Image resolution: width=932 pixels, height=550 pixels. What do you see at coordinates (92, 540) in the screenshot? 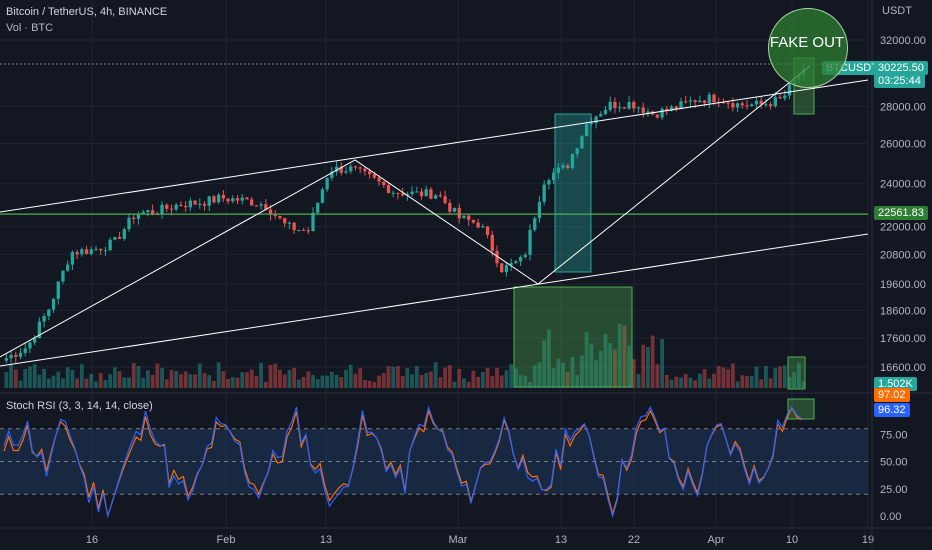
I see `time-tick-label: 16` at bounding box center [92, 540].